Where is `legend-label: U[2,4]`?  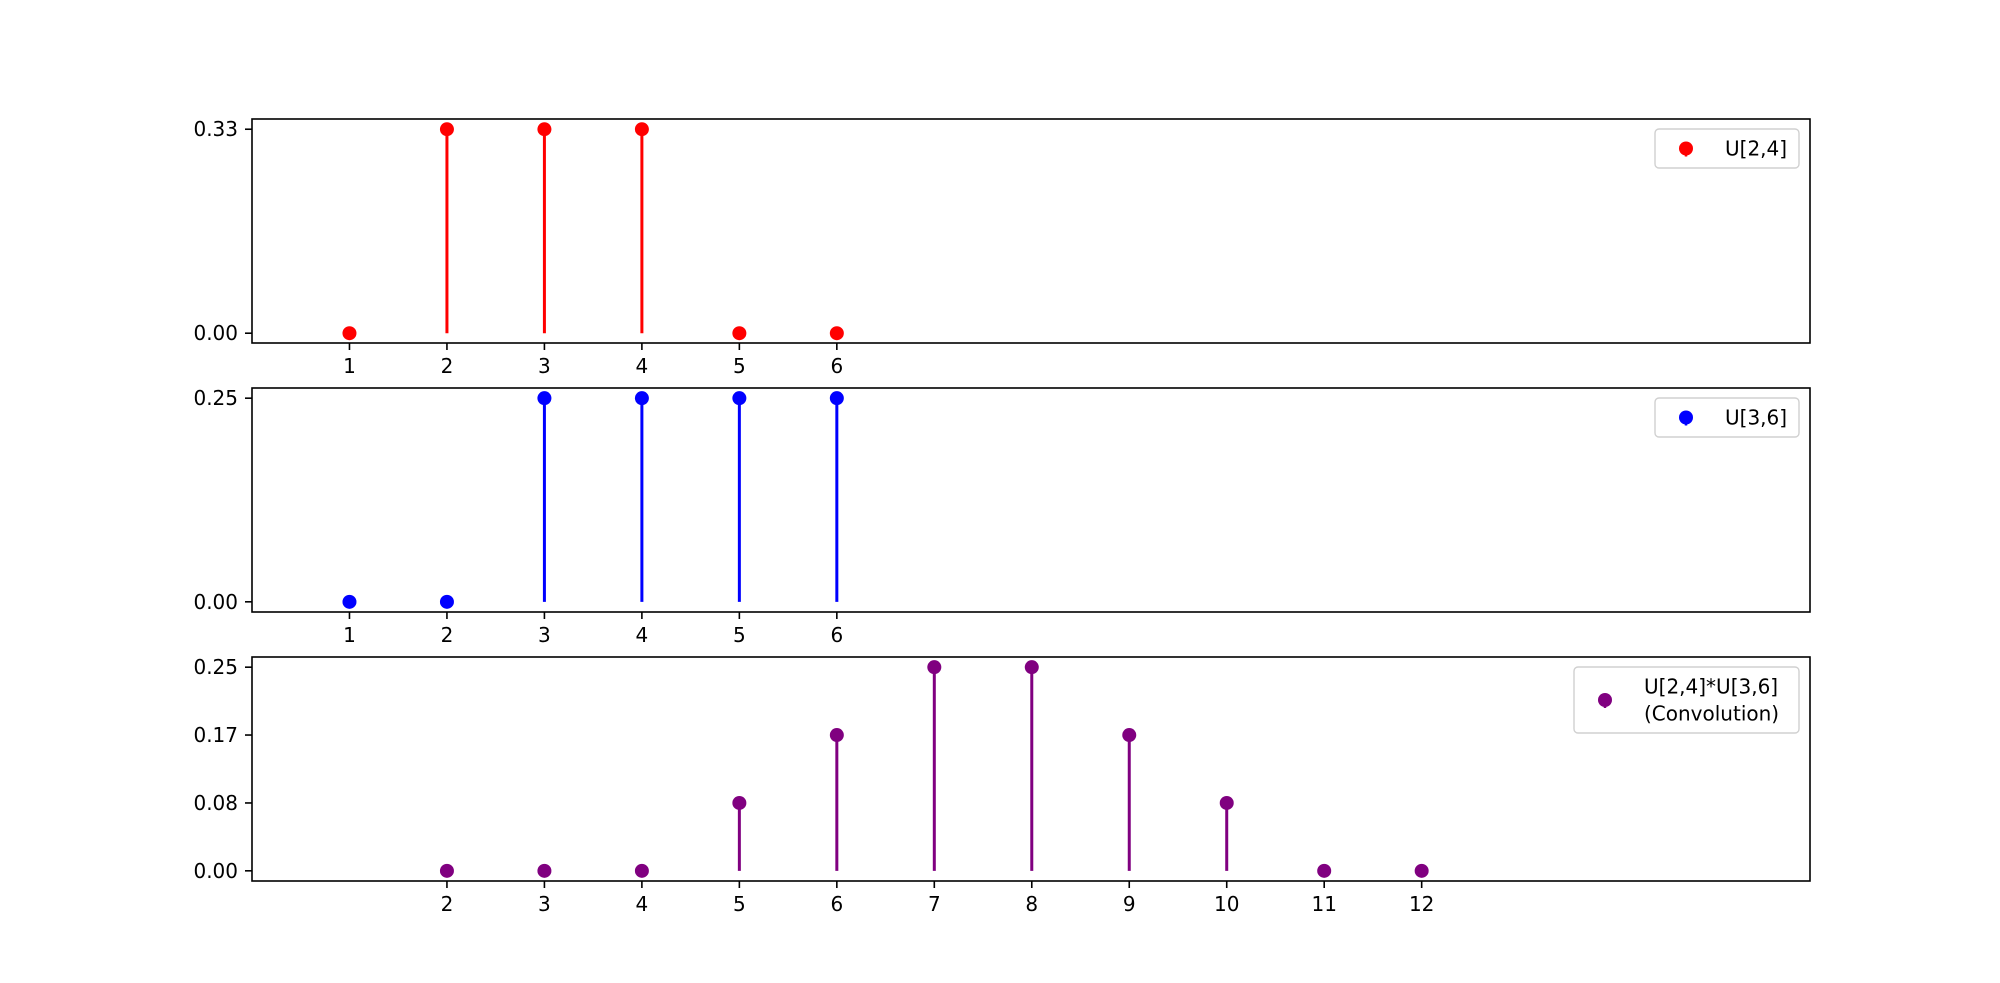
legend-label: U[2,4] is located at coordinates (1756, 149).